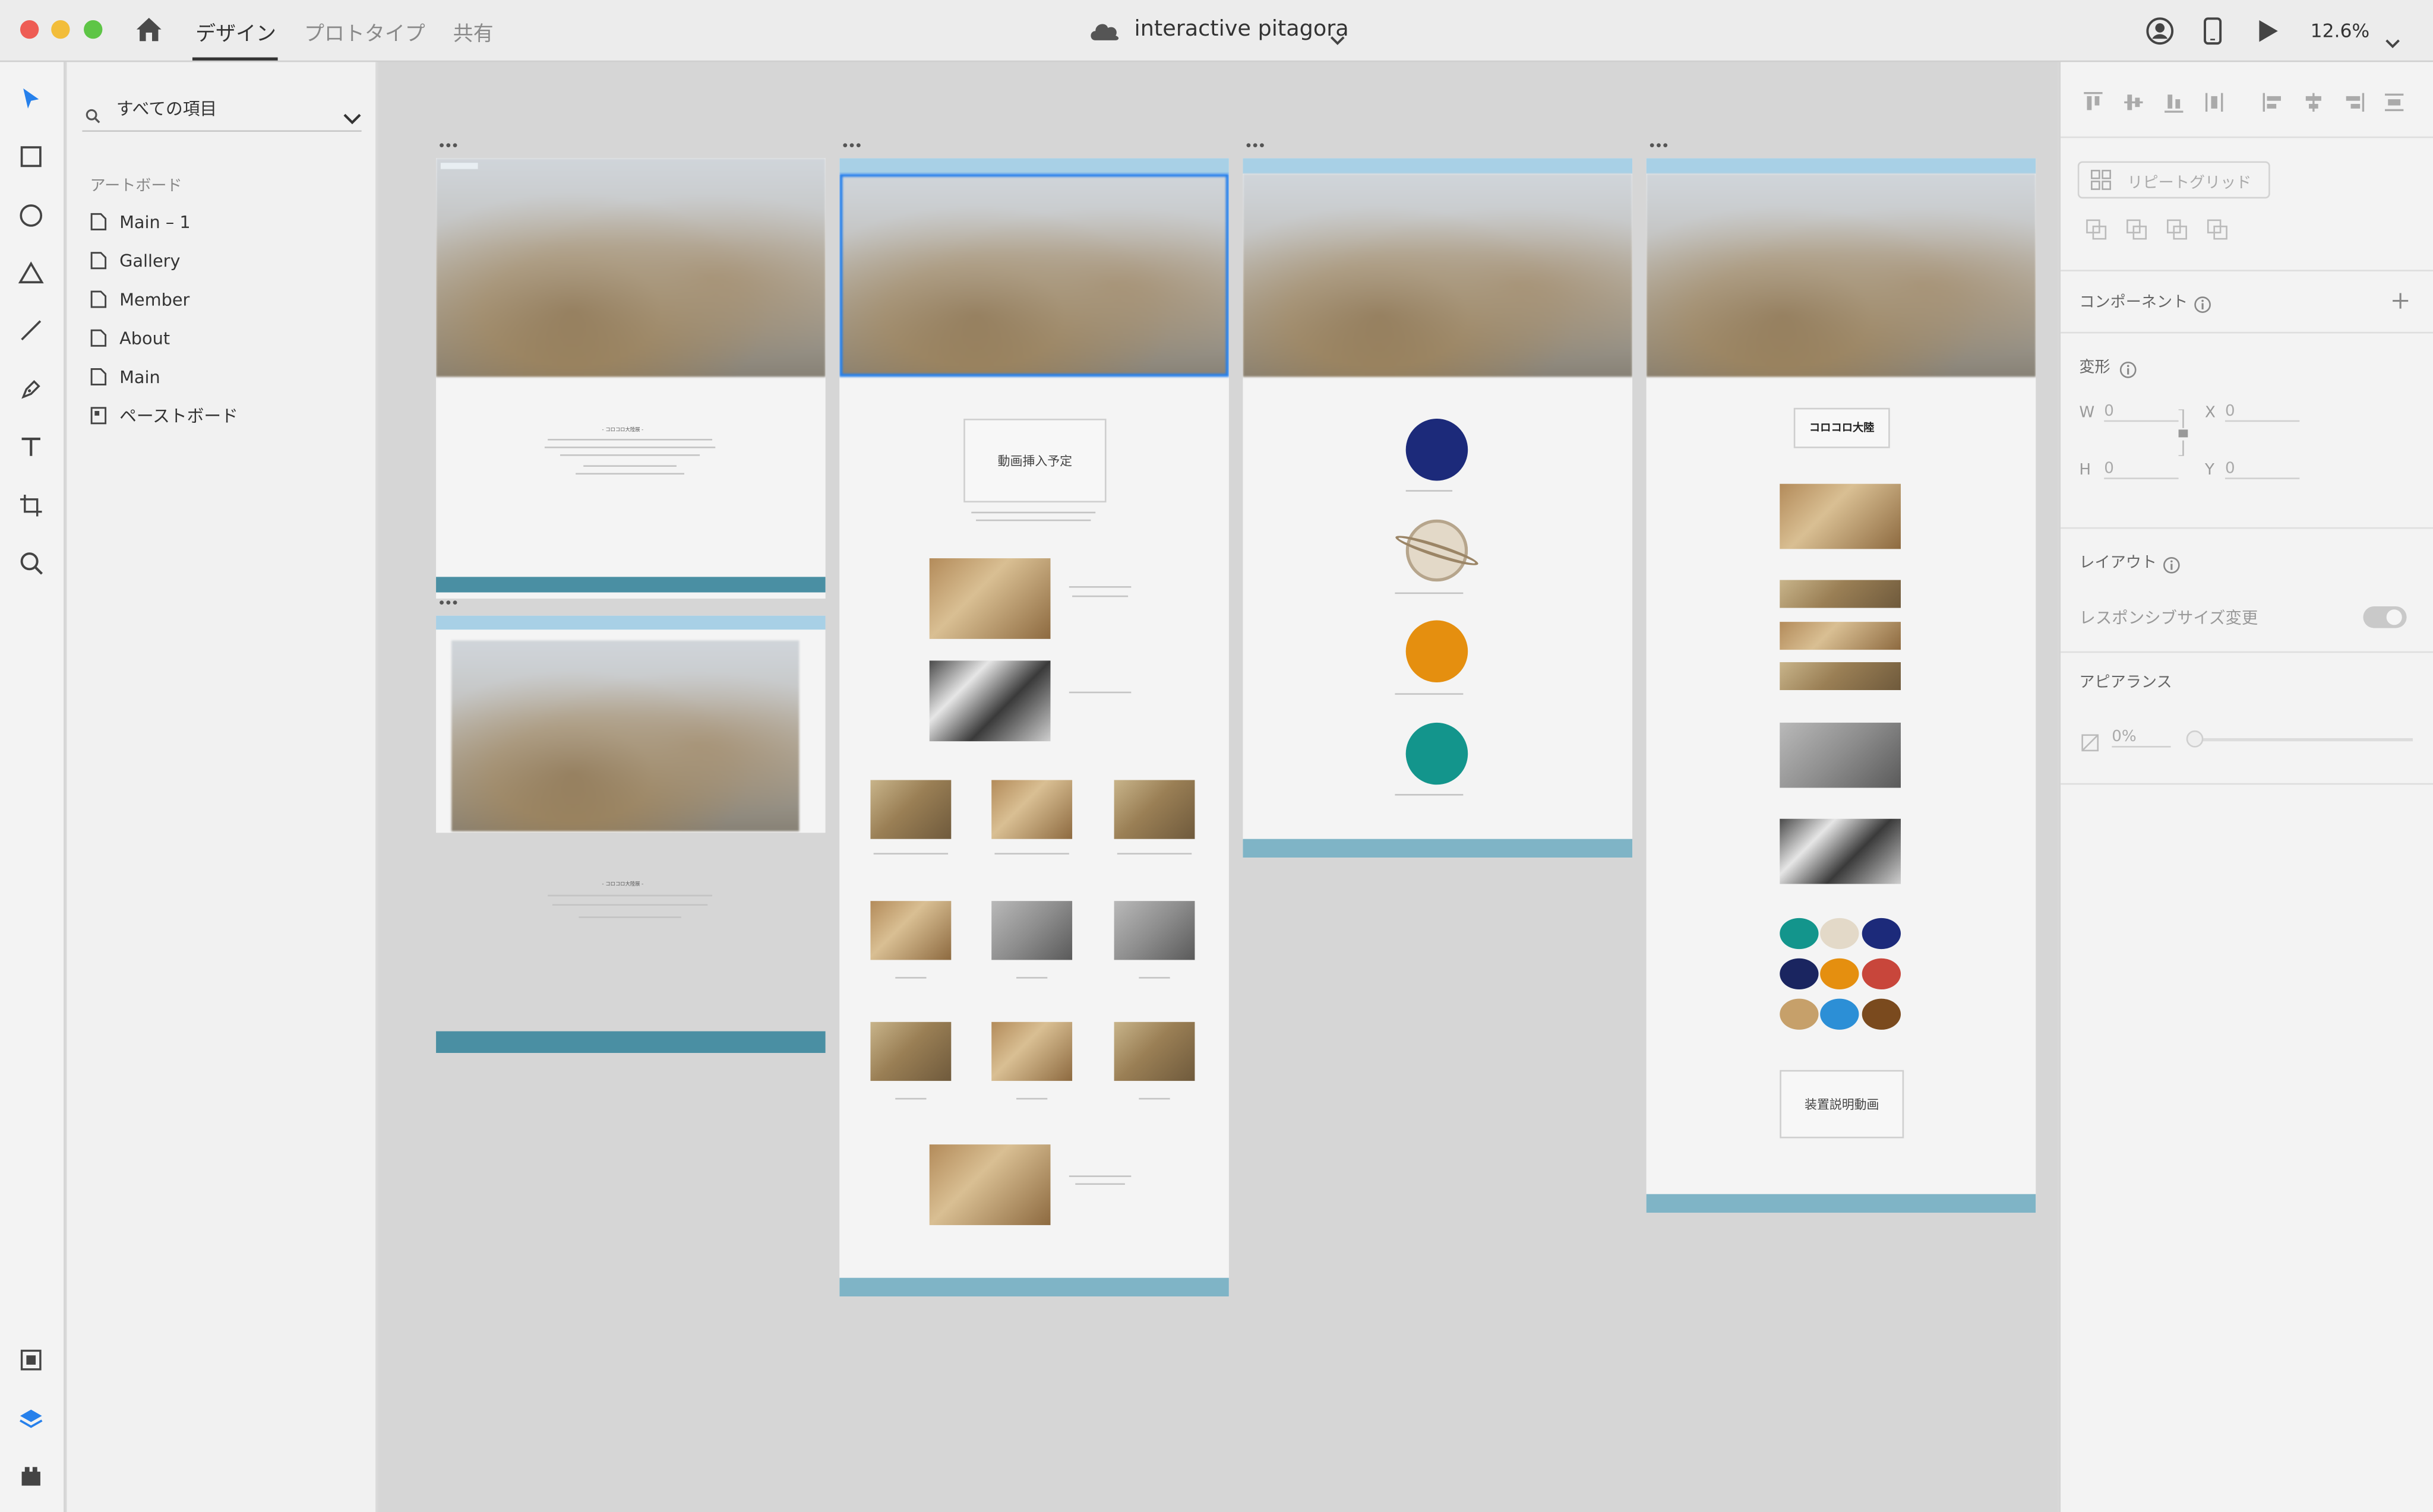 This screenshot has width=2433, height=1512. Describe the element at coordinates (31, 563) in the screenshot. I see `zoom-tool-icon` at that location.